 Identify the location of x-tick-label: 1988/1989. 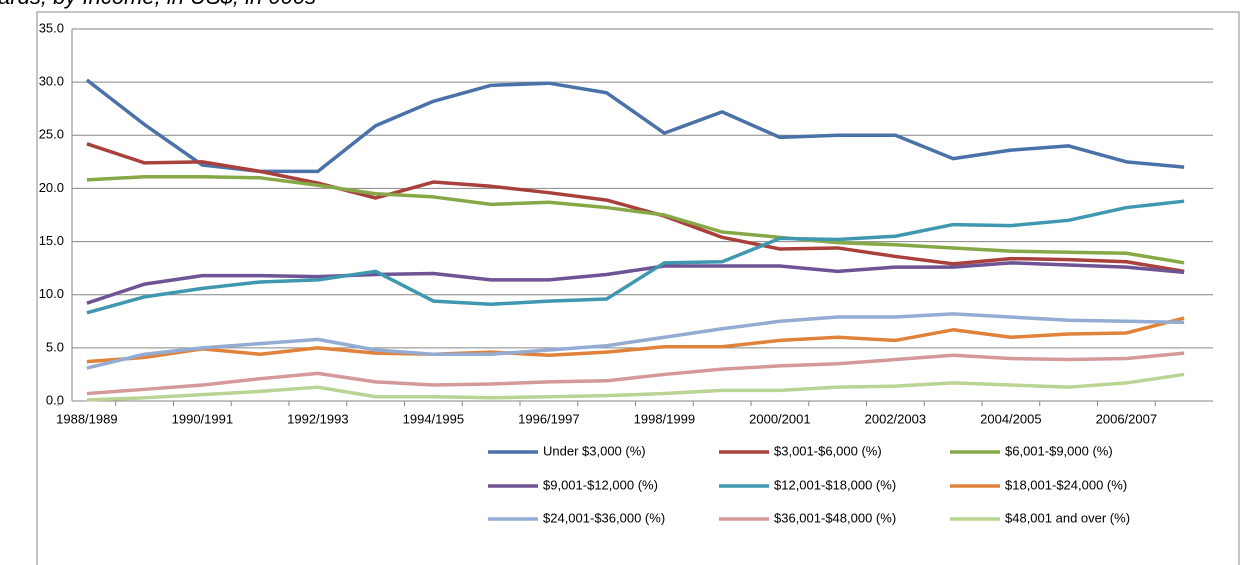
(86, 418).